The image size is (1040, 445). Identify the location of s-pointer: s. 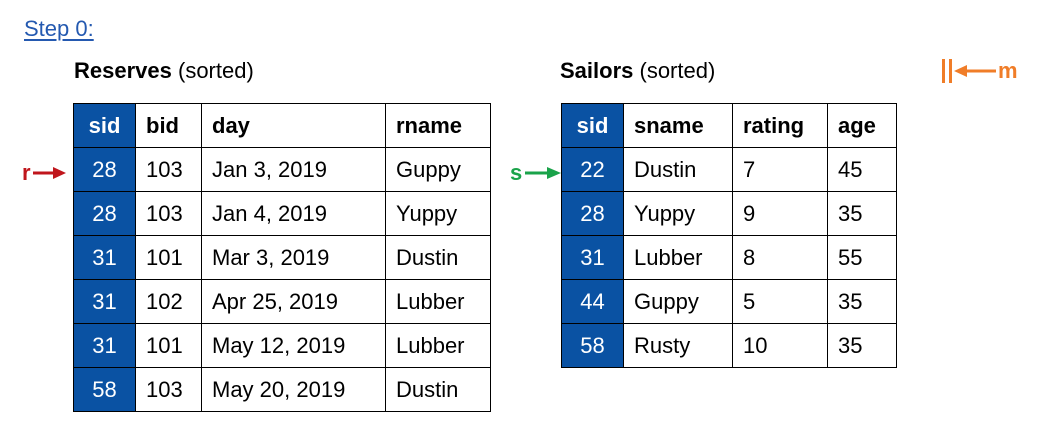
(536, 173).